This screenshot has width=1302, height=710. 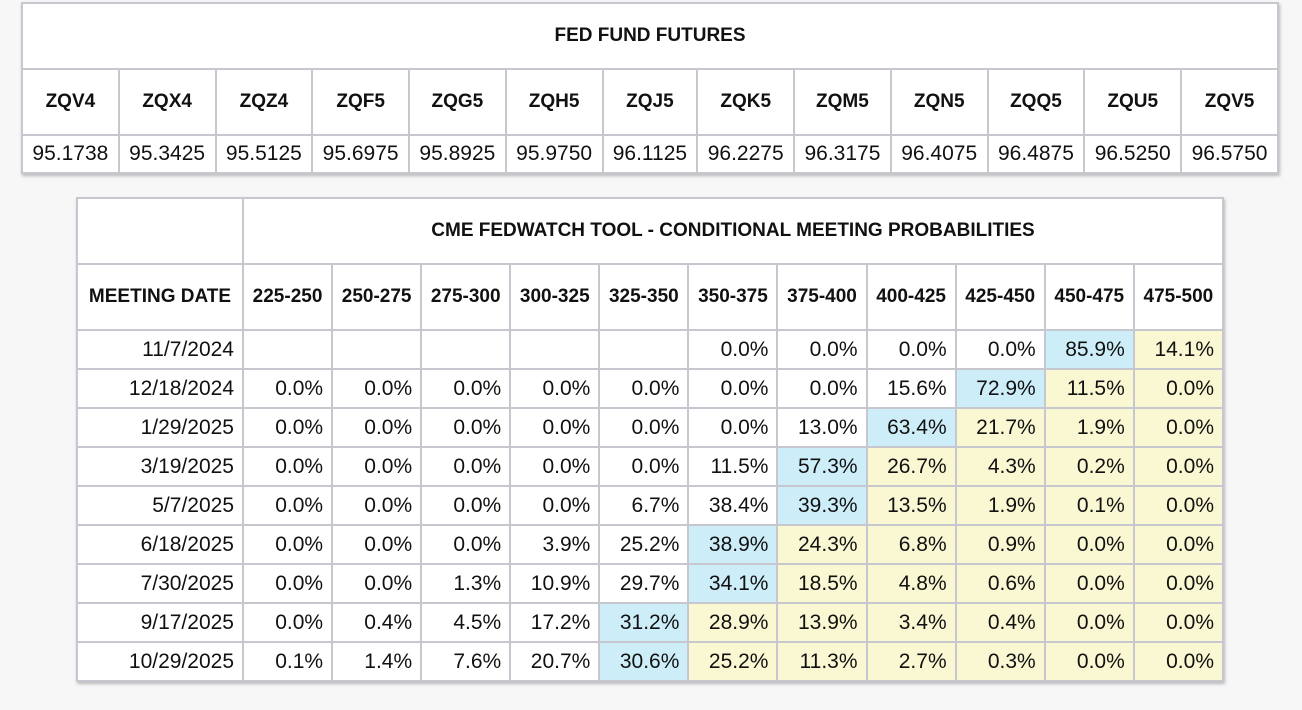 I want to click on rate-range-header: 250-275, so click(x=377, y=297).